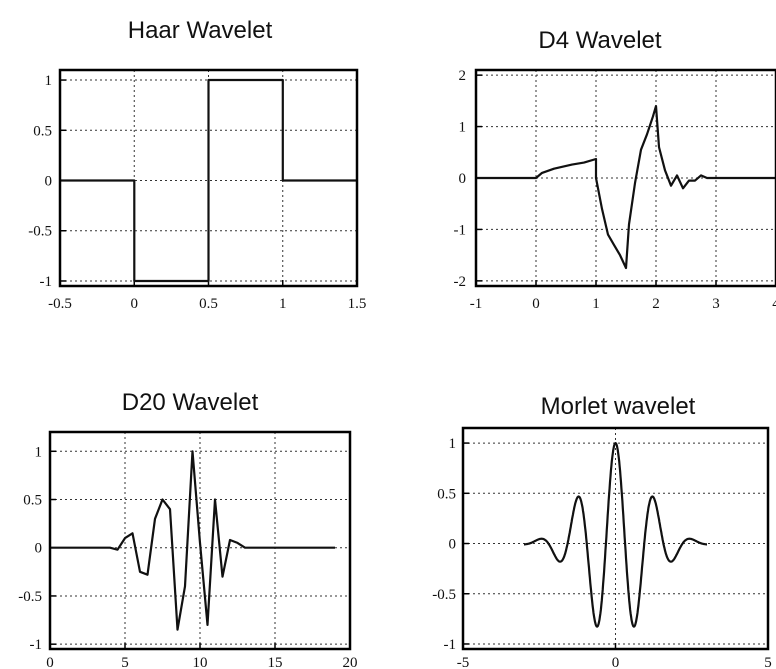  I want to click on x-tick-label: -0.5, so click(60, 304).